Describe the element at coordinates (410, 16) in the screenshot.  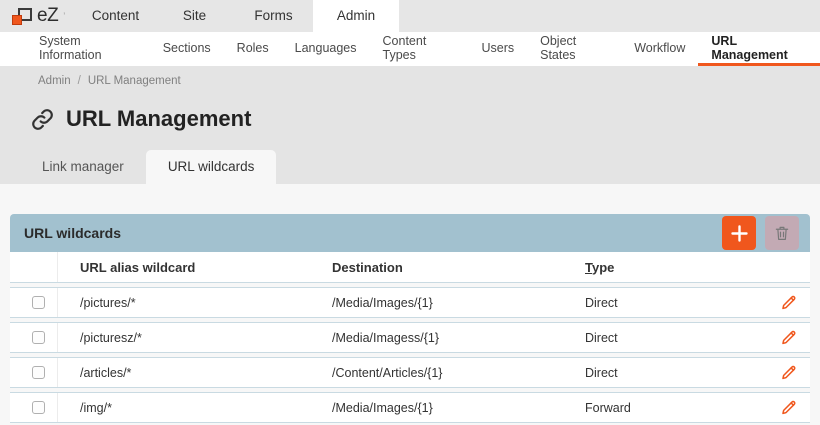
I see `topbar: eZ ’ Content Site Forms Admin` at that location.